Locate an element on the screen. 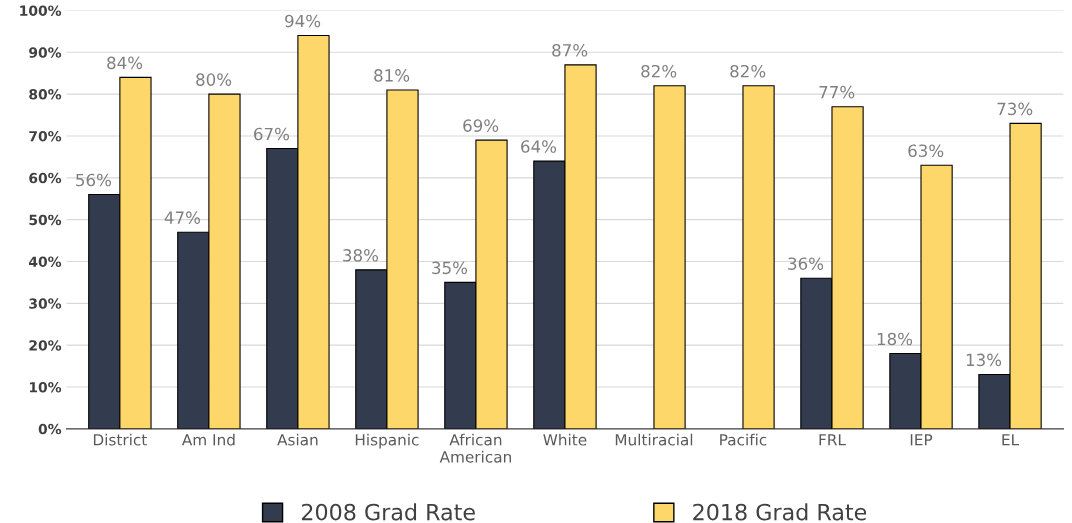  data-label: 81% is located at coordinates (392, 75).